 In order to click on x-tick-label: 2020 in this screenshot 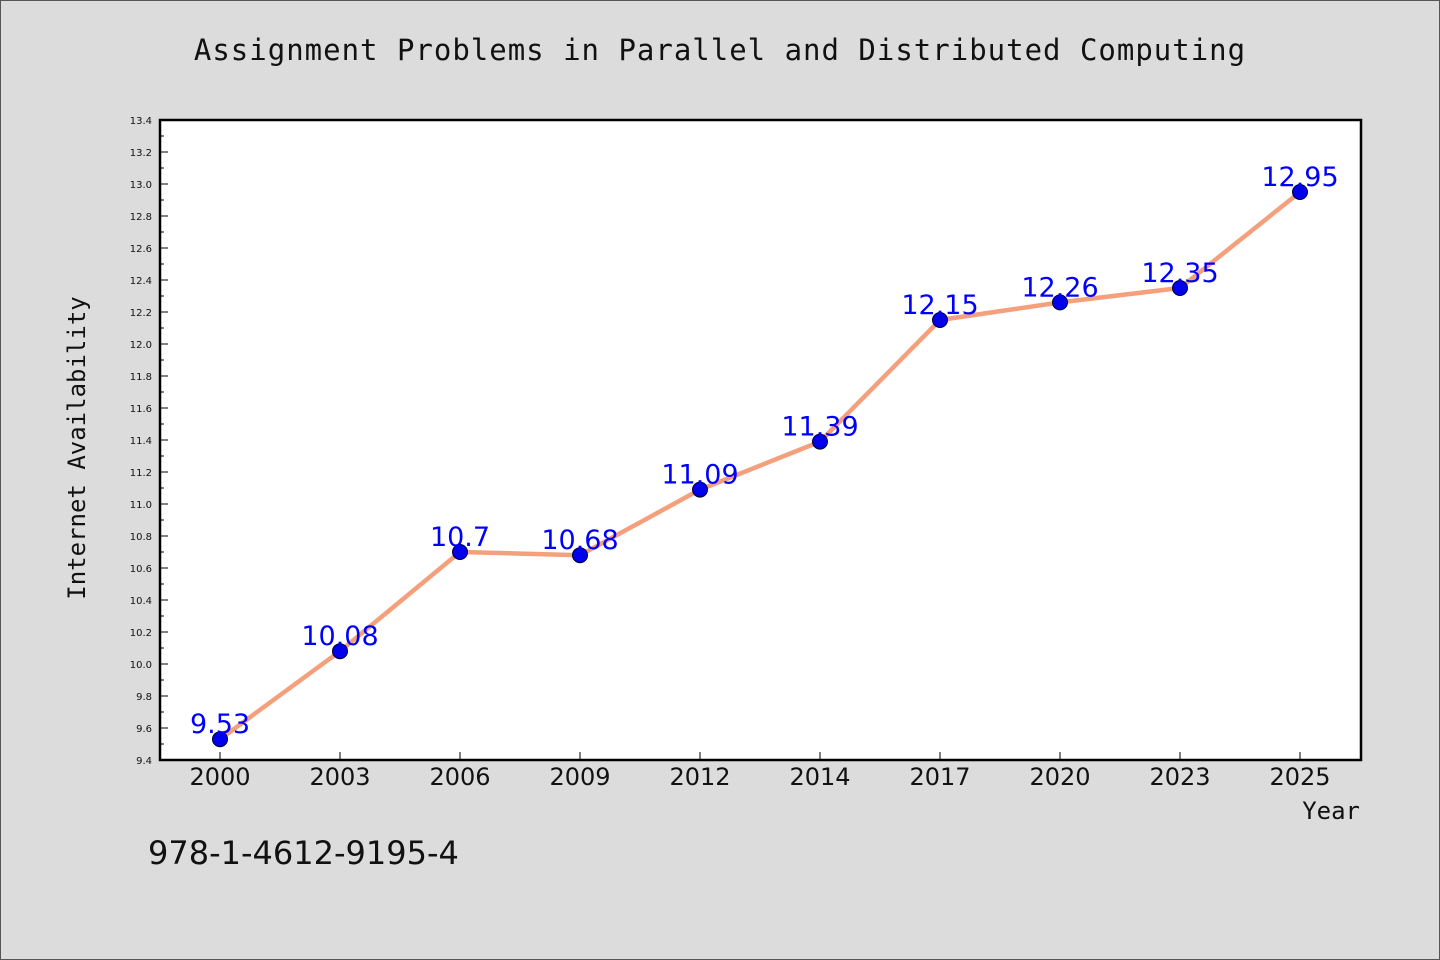, I will do `click(1059, 777)`.